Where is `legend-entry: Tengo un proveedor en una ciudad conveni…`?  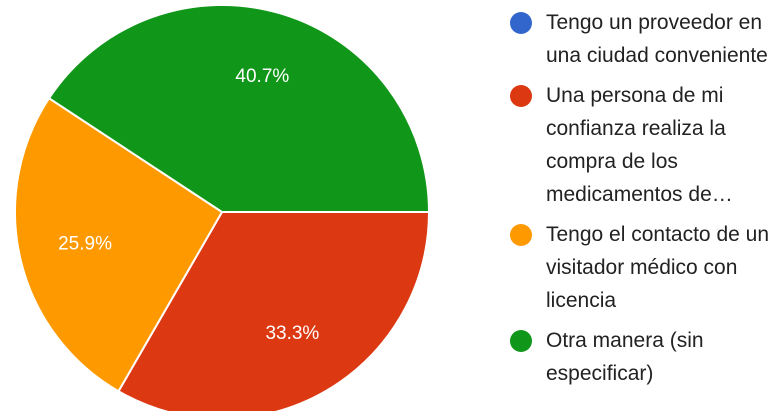 legend-entry: Tengo un proveedor en una ciudad conveni… is located at coordinates (641, 39).